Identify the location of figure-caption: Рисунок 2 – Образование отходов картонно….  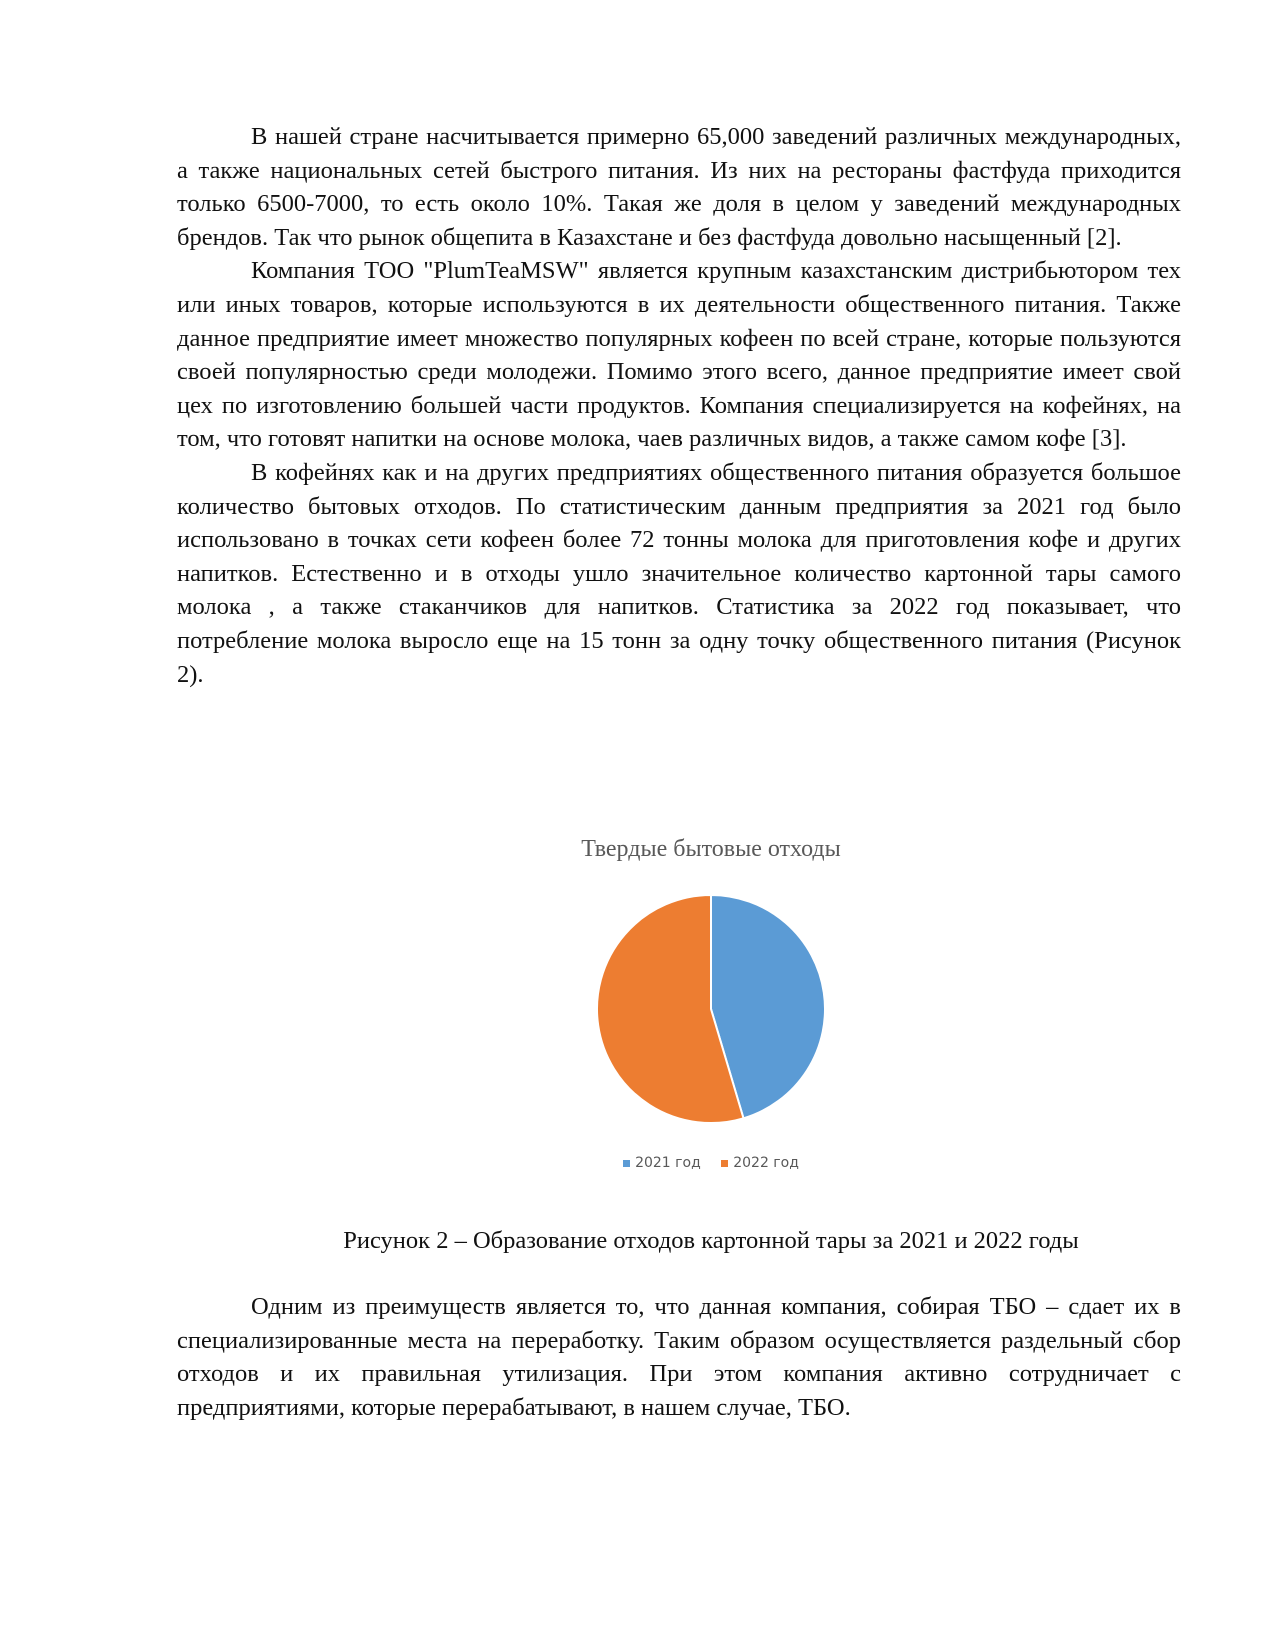
(711, 1240).